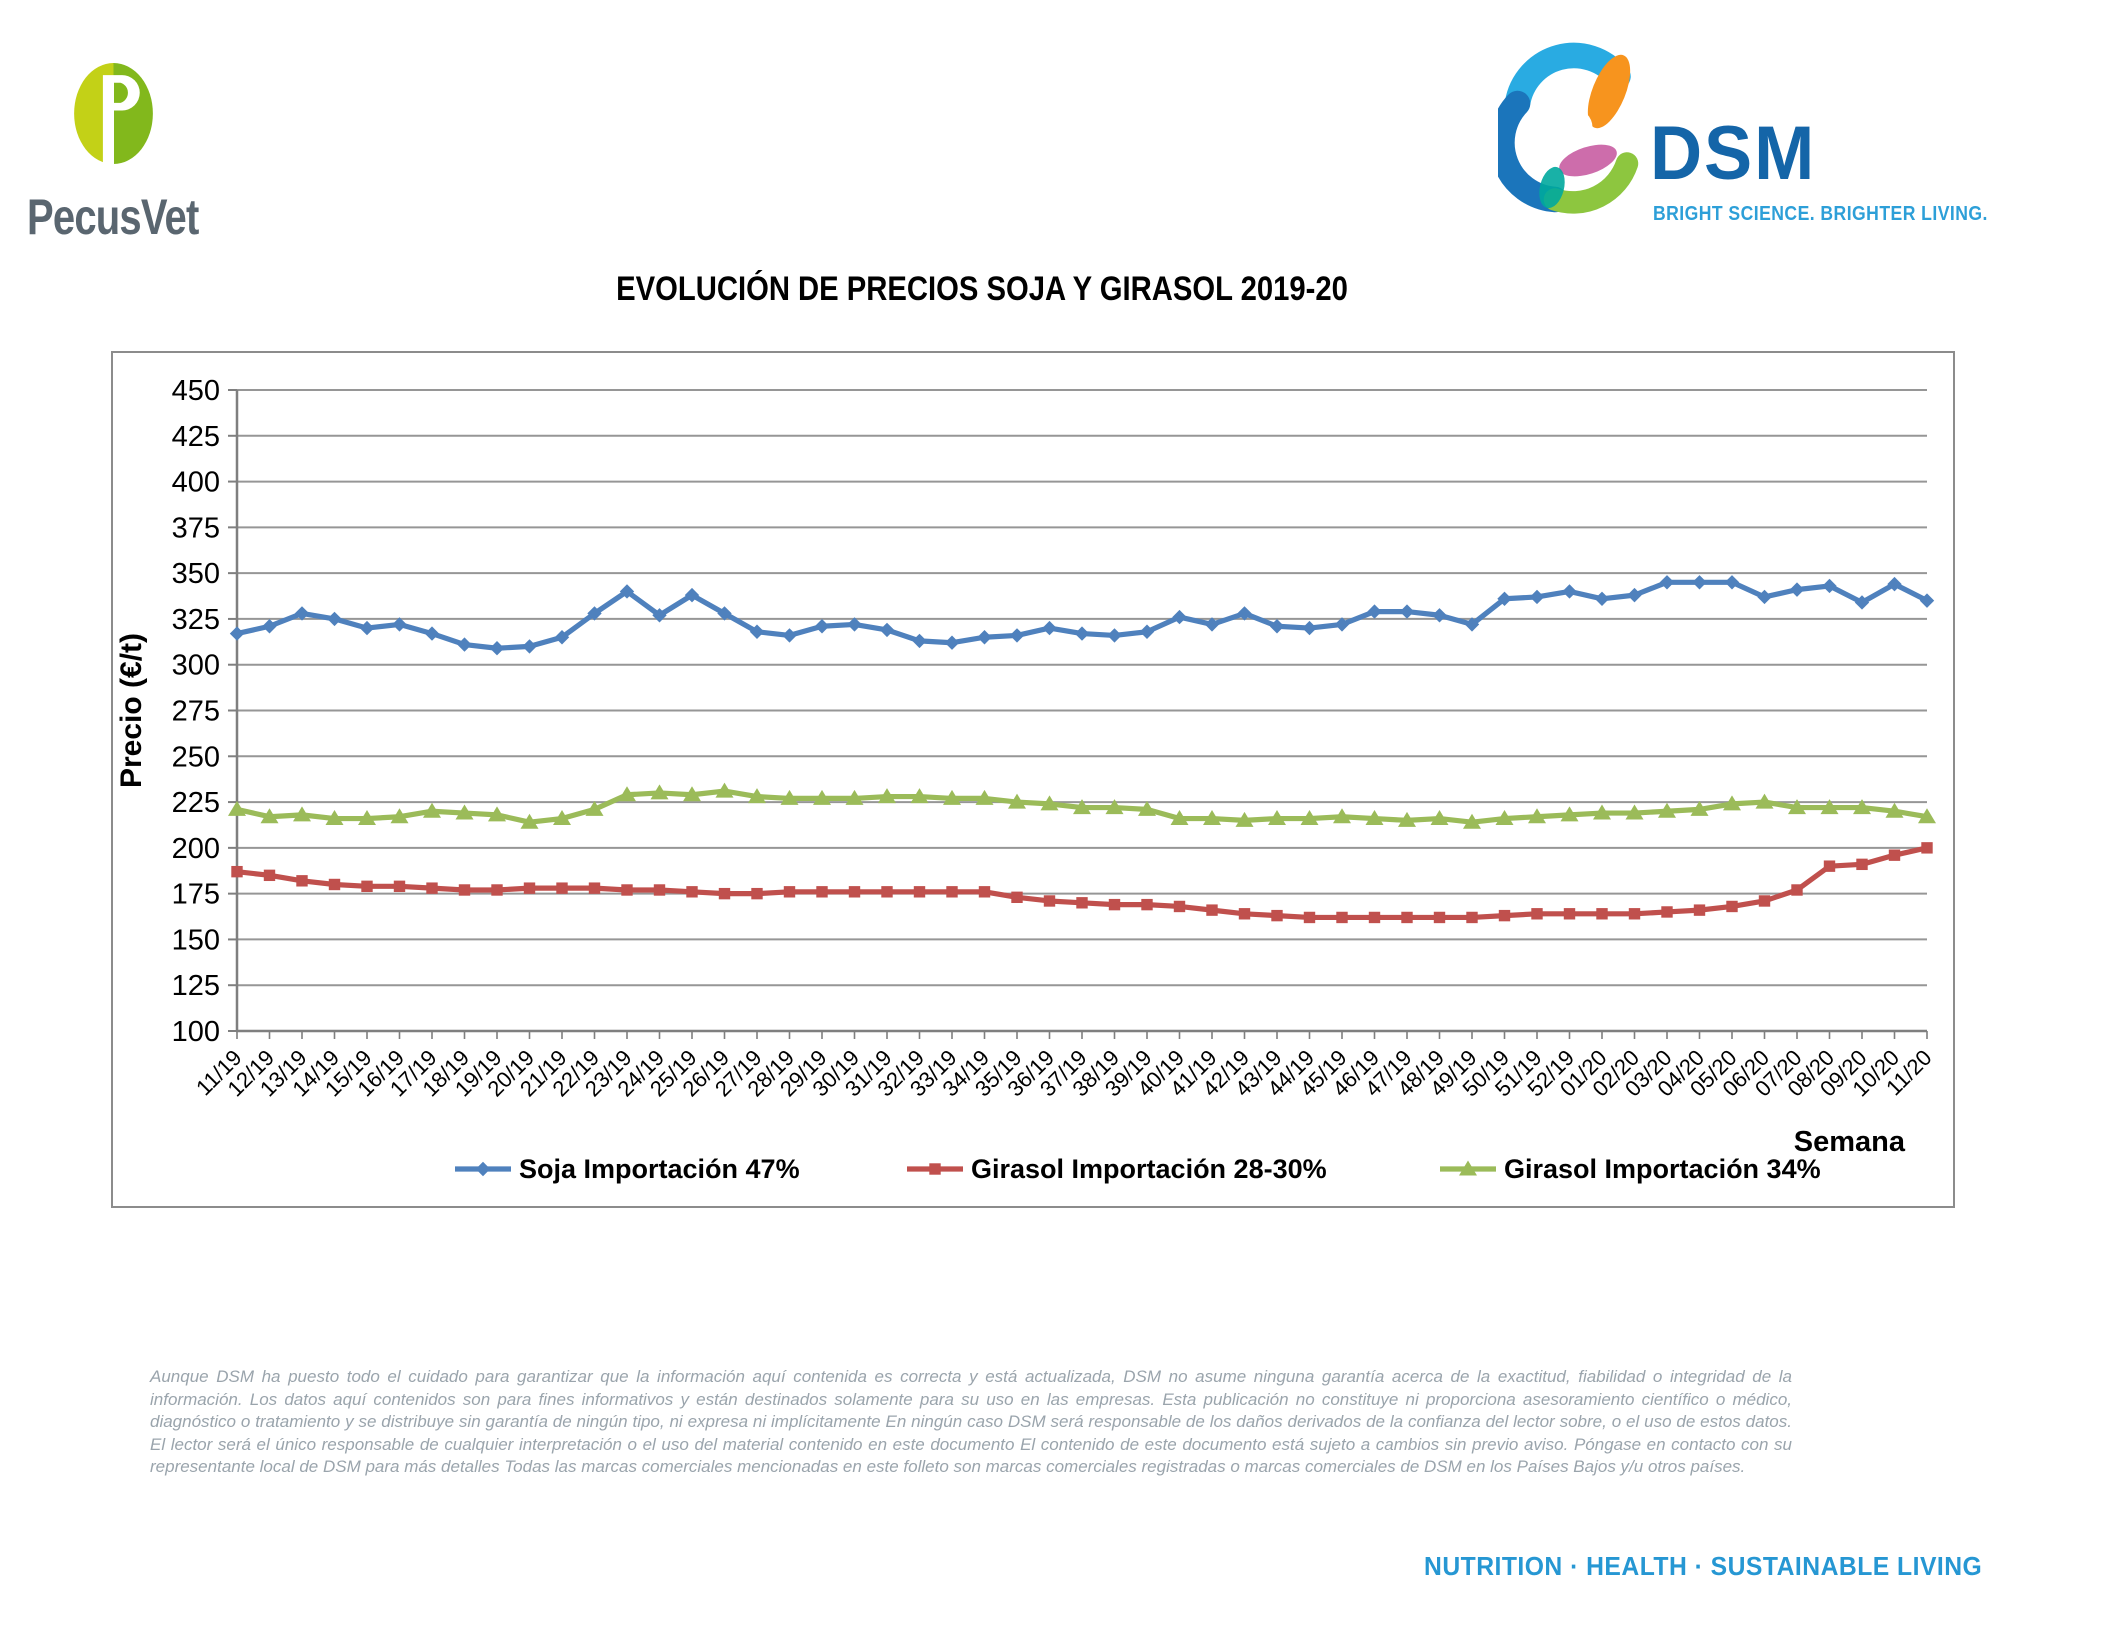  Describe the element at coordinates (196, 1032) in the screenshot. I see `svg-text: 100` at that location.